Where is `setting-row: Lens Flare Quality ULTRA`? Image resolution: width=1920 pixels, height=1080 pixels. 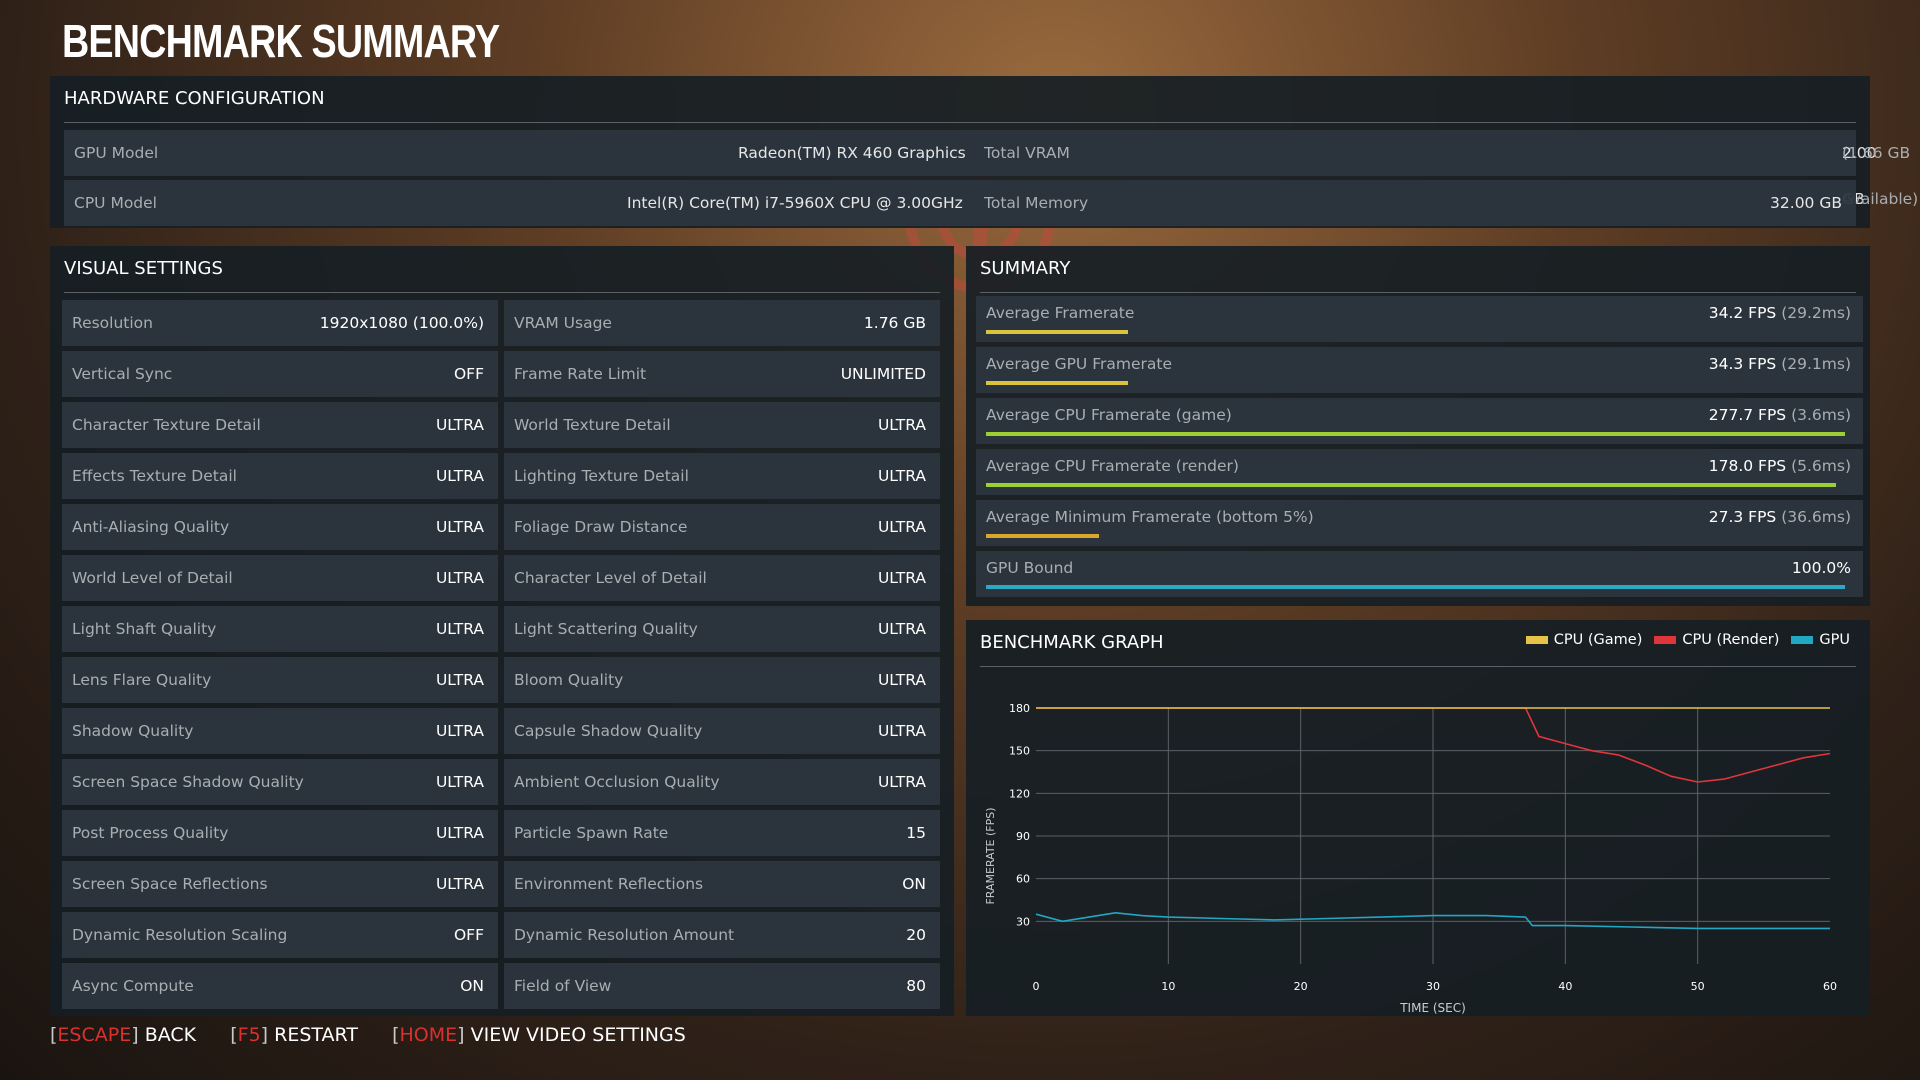
setting-row: Lens Flare Quality ULTRA is located at coordinates (280, 680).